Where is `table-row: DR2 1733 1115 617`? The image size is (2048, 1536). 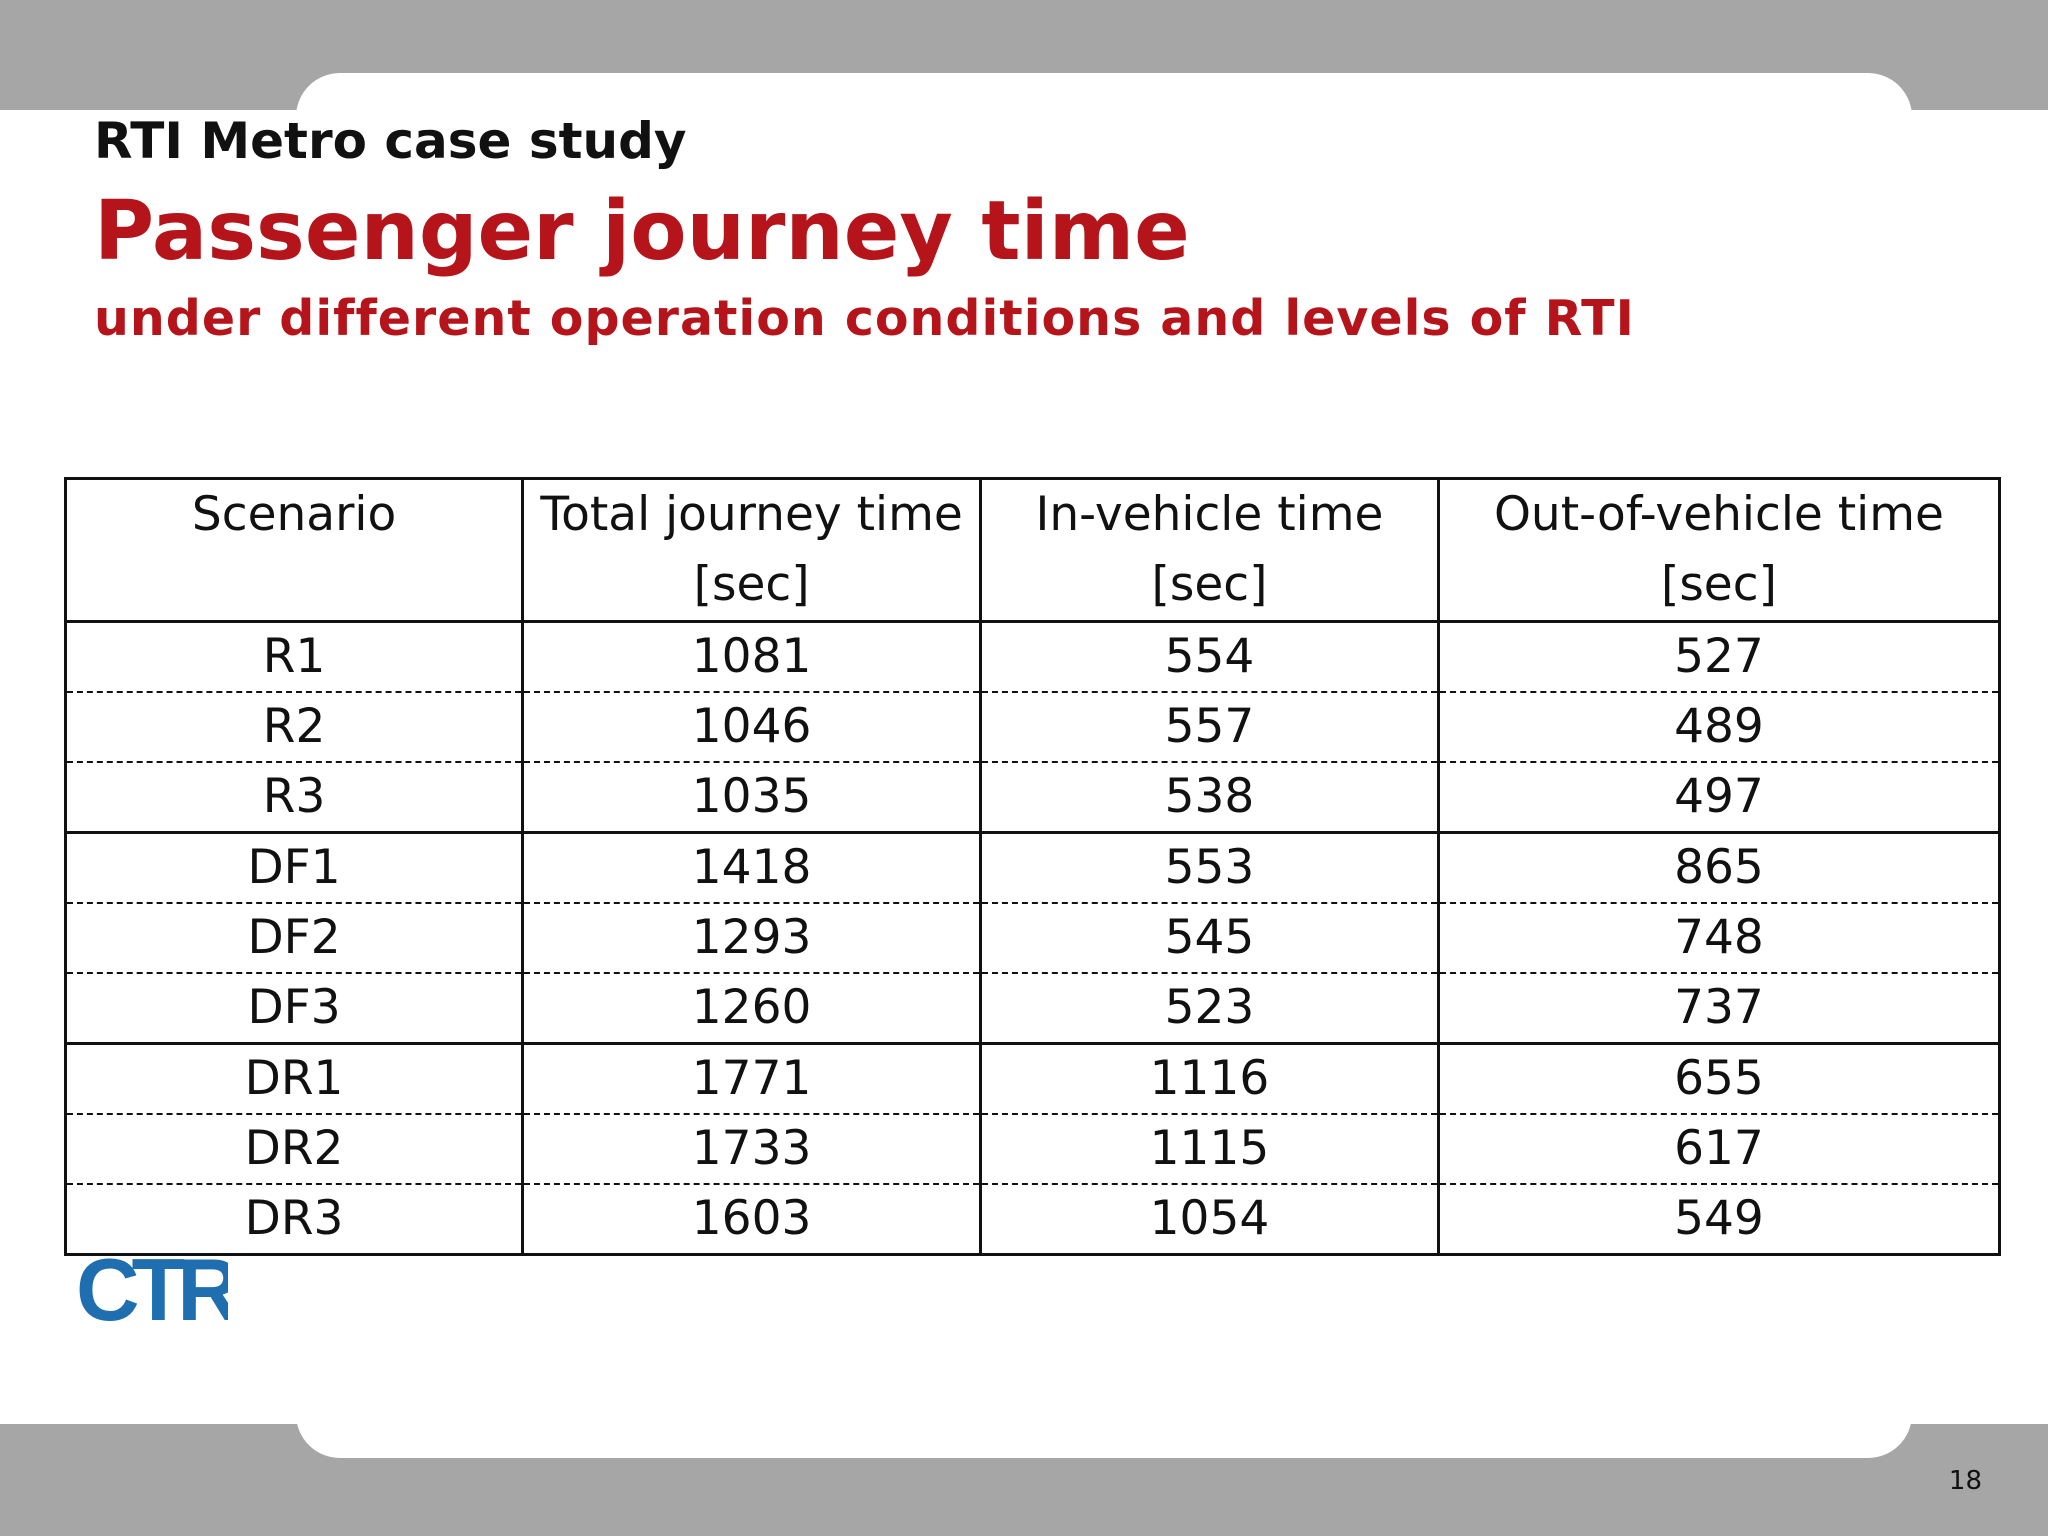 table-row: DR2 1733 1115 617 is located at coordinates (1032, 1149).